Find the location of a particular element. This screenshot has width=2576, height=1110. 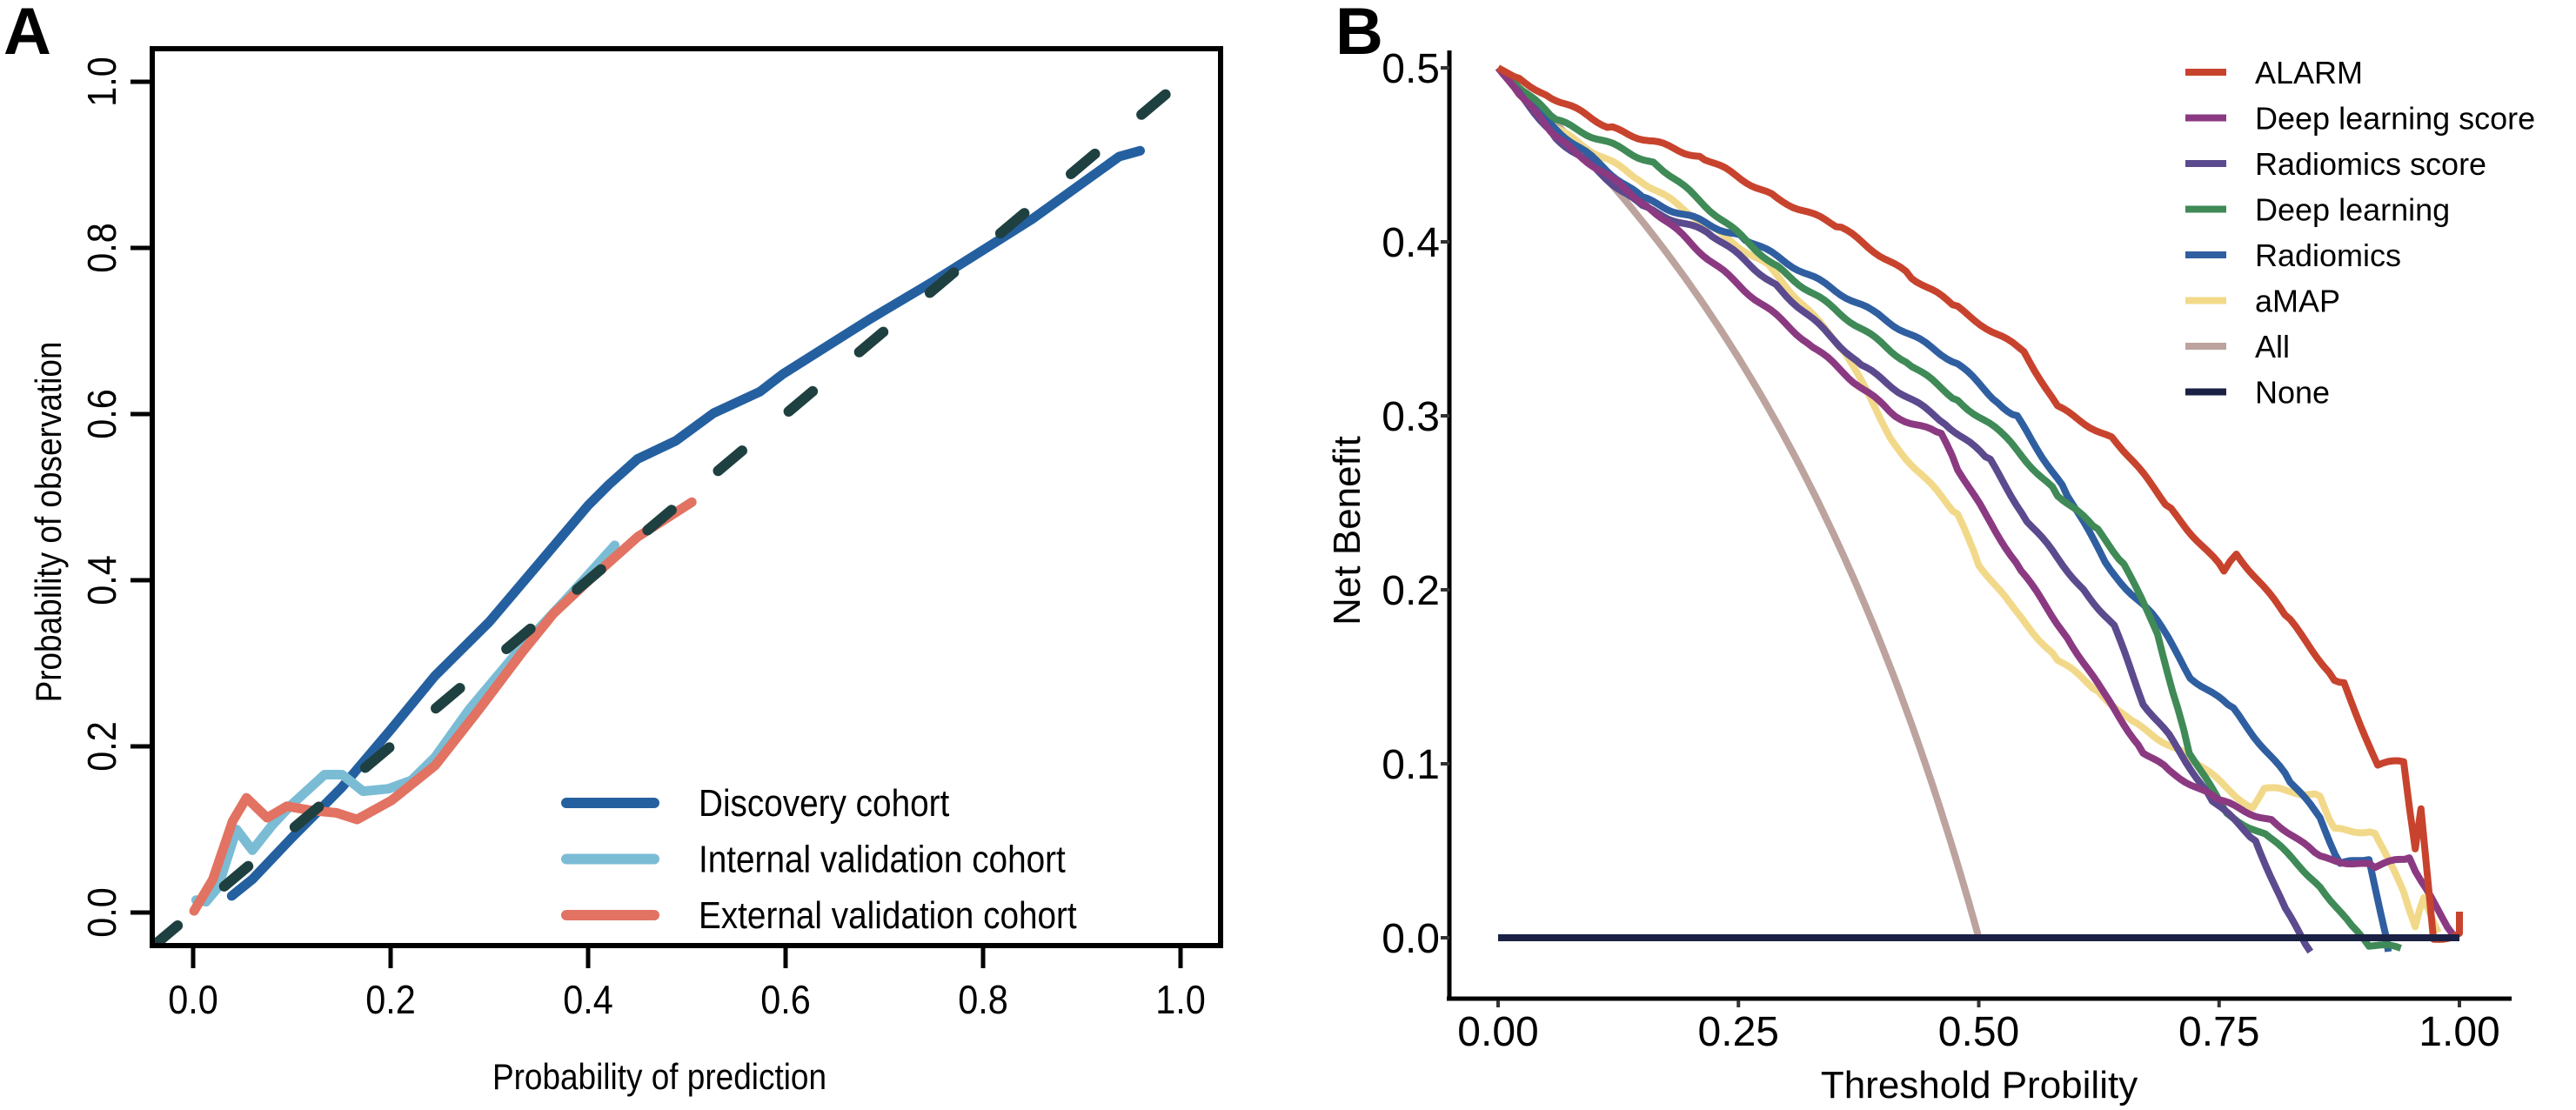

panel-b-x-axis-title: Threshold Probility is located at coordinates (1979, 1086).